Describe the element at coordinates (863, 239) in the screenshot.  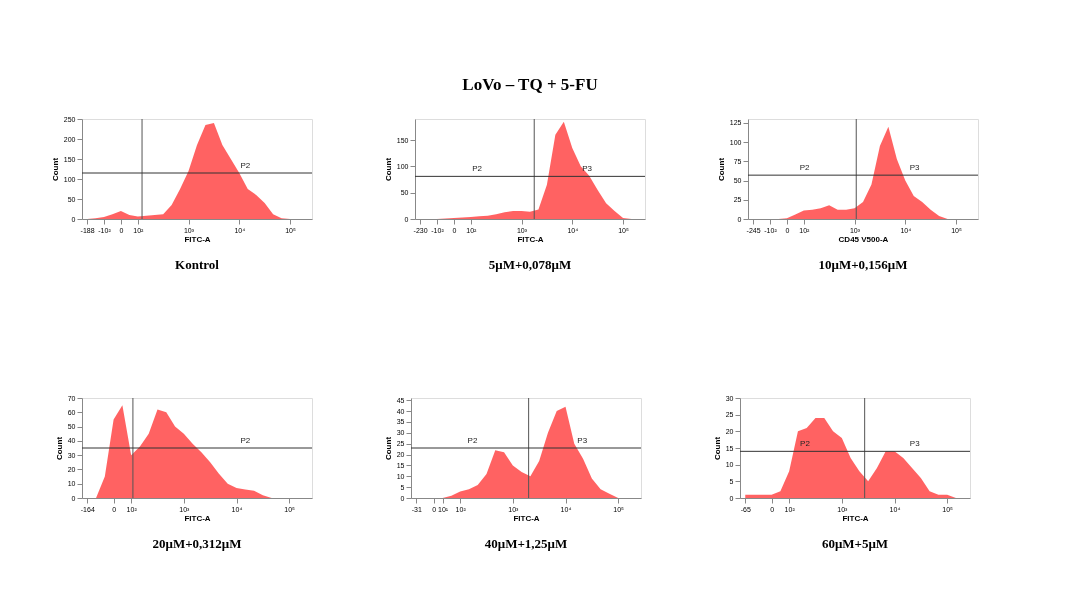
I see `x-axis-title: CD45 V500-A` at that location.